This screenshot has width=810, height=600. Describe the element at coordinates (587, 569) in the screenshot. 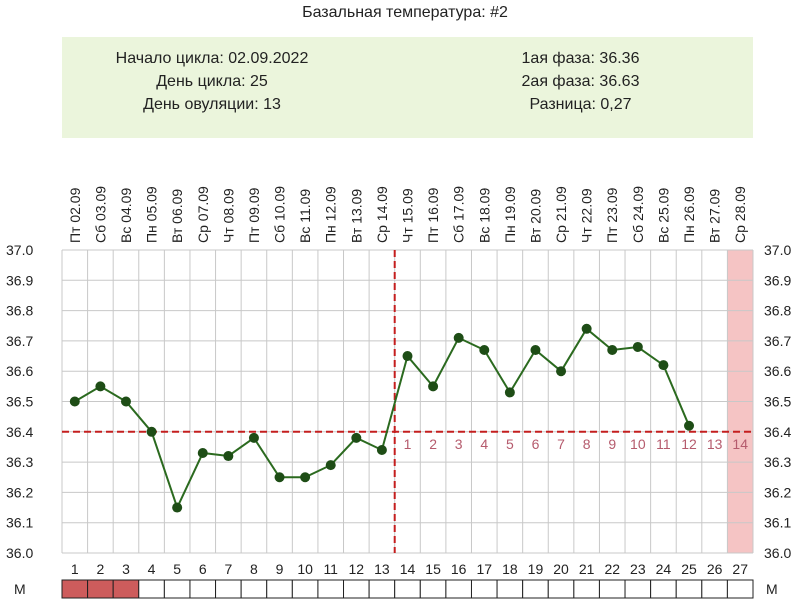

I see `day-number-label: 21` at that location.